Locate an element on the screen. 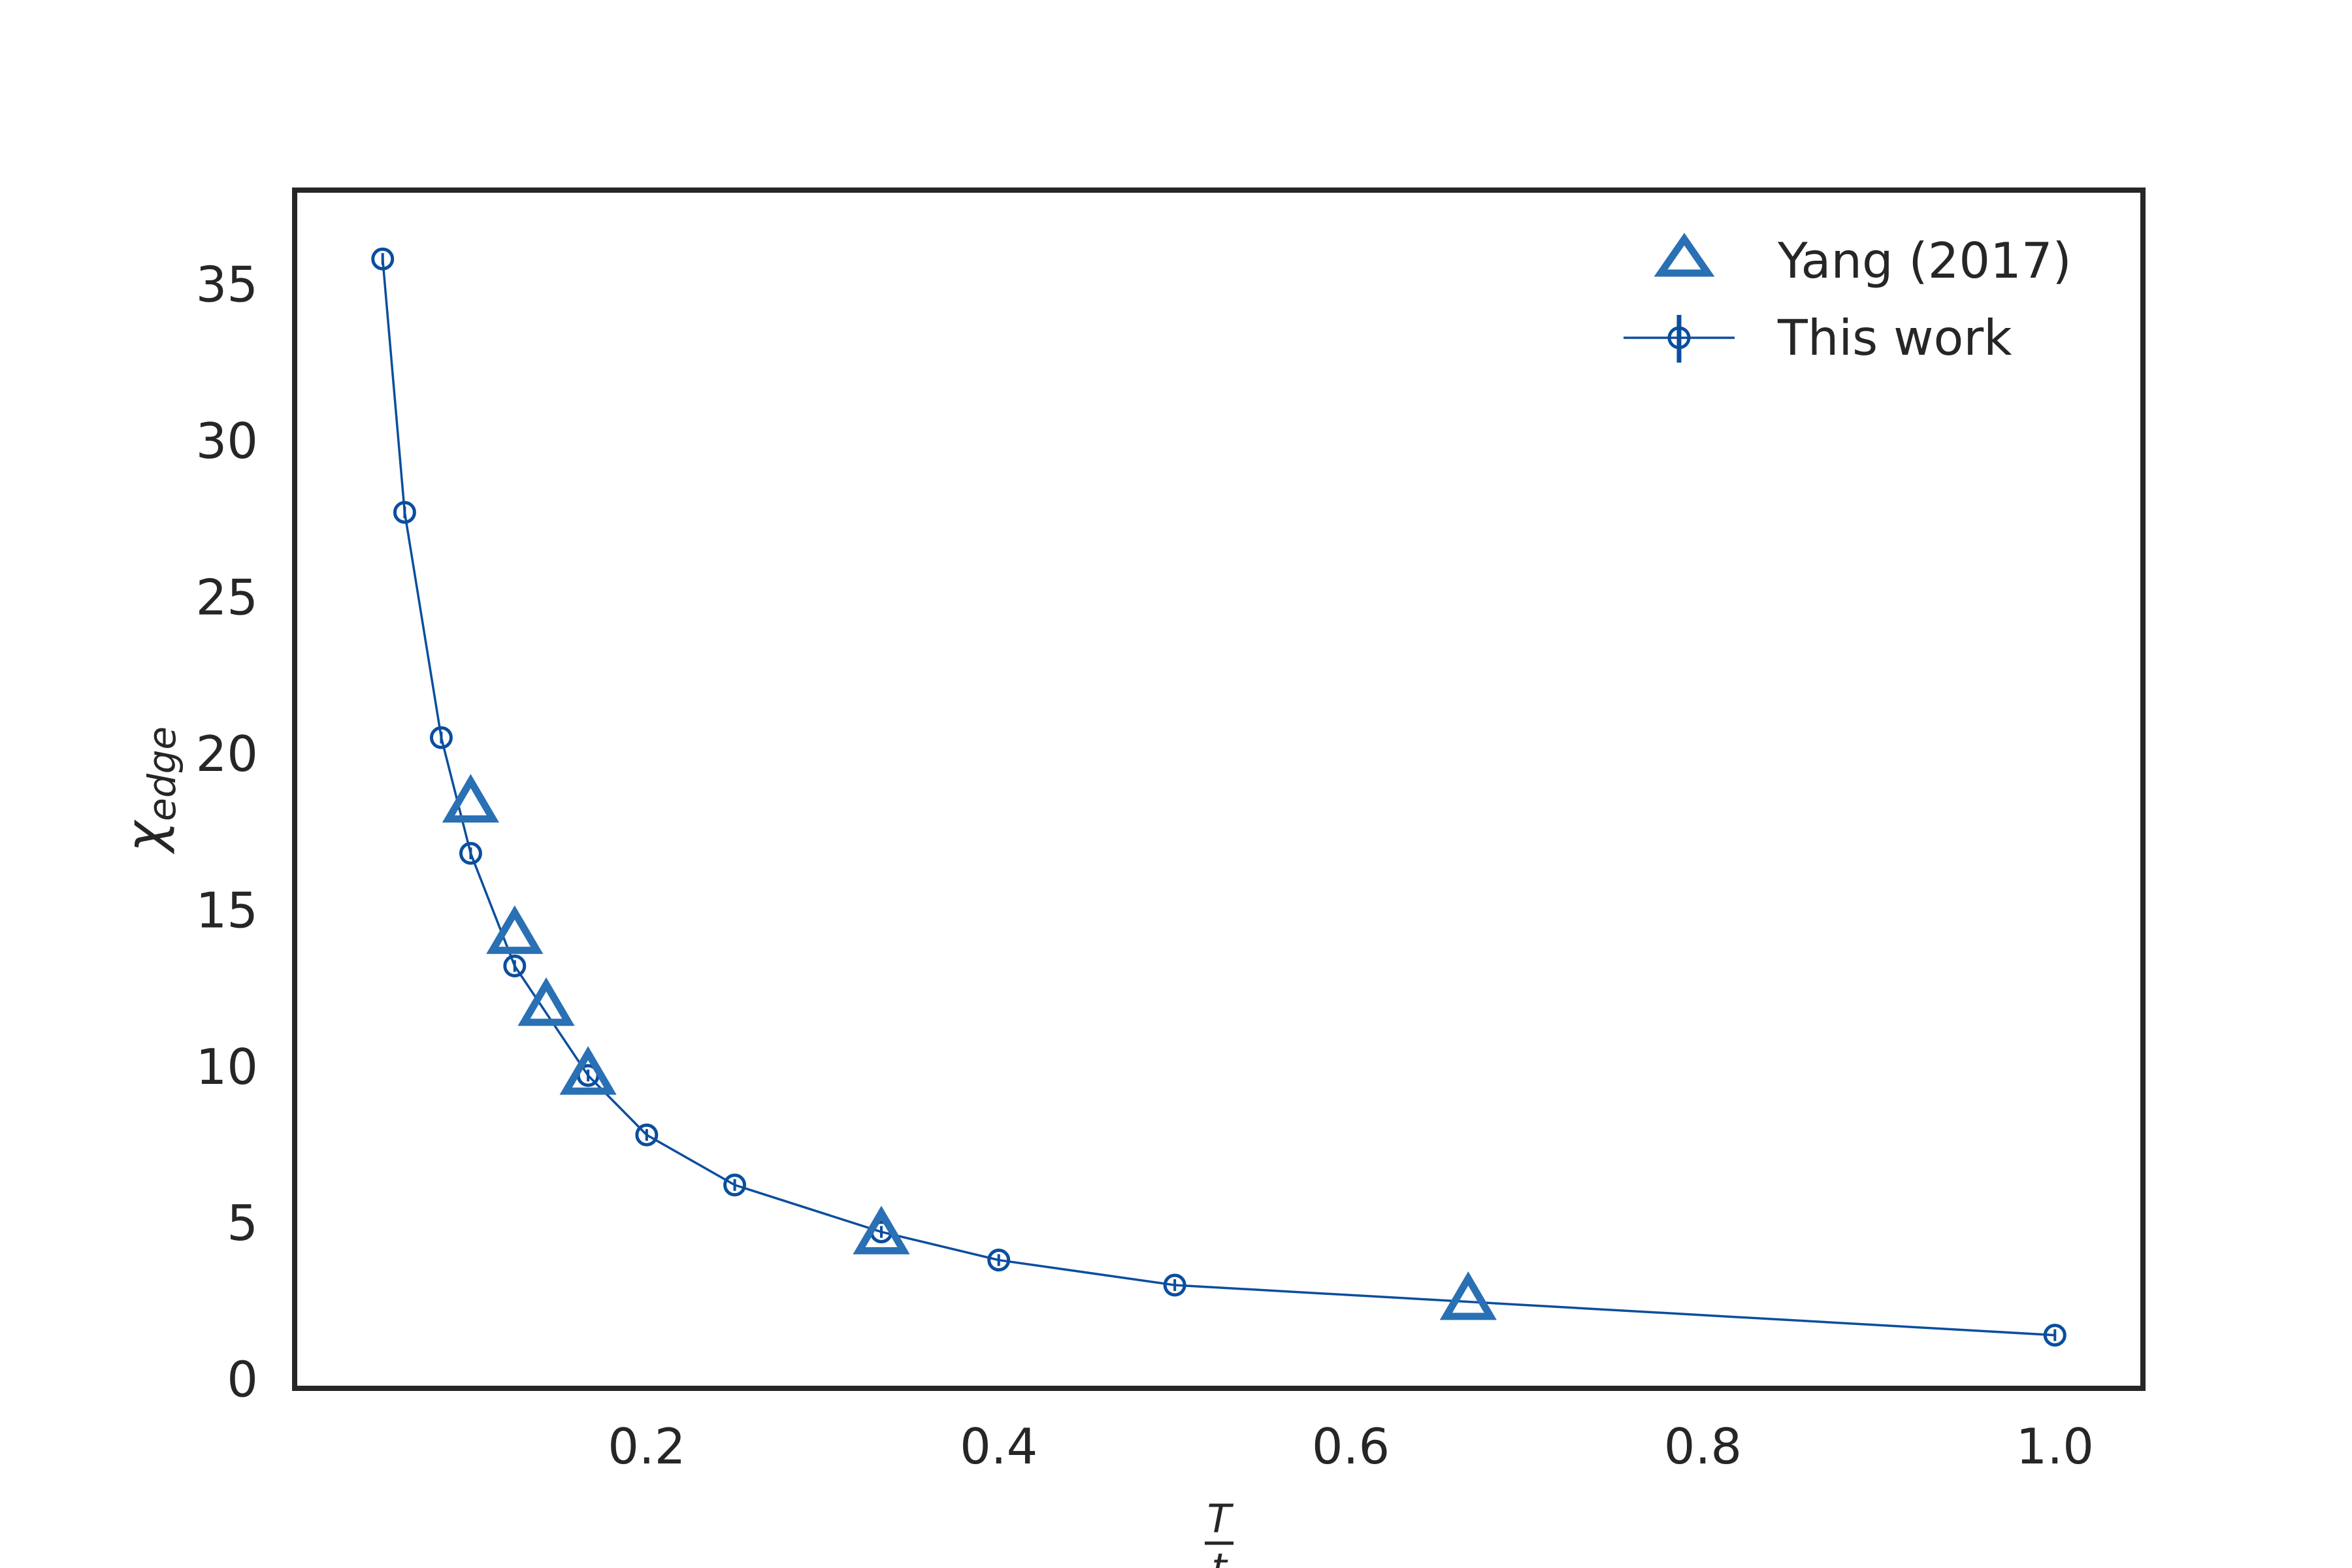 The width and height of the screenshot is (2352, 1568). legend-this-work-marker is located at coordinates (1679, 338).